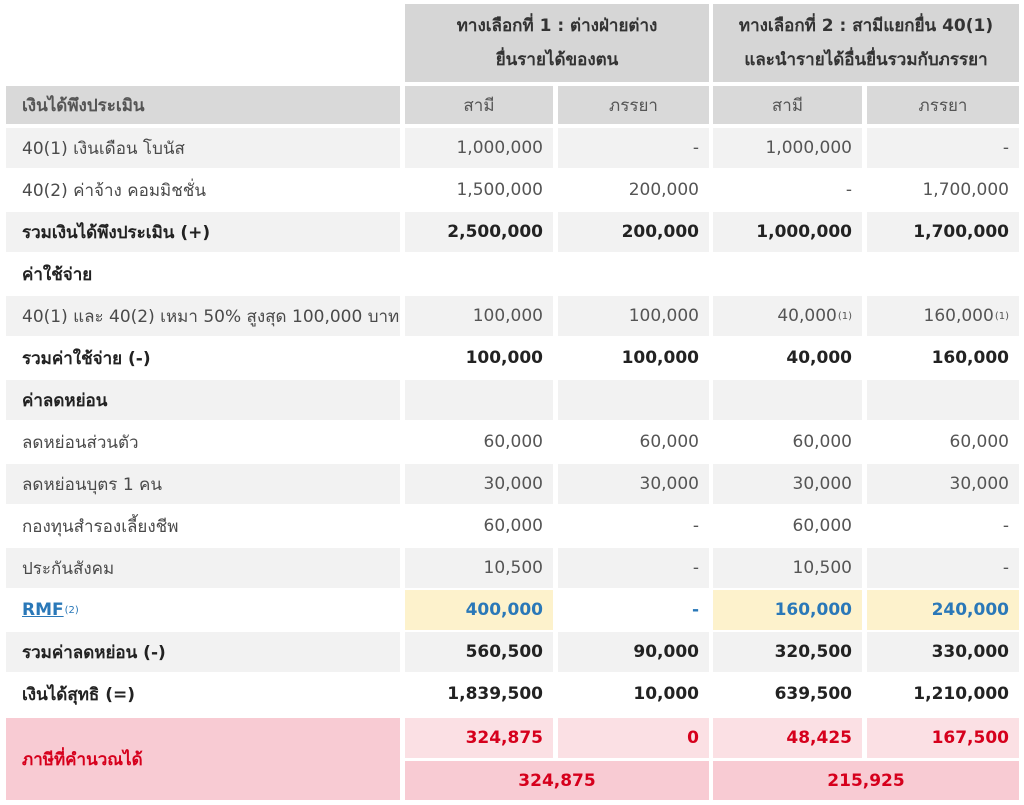 The height and width of the screenshot is (805, 1024). I want to click on tax-label: ภาษีที่คำนวณได้, so click(203, 759).